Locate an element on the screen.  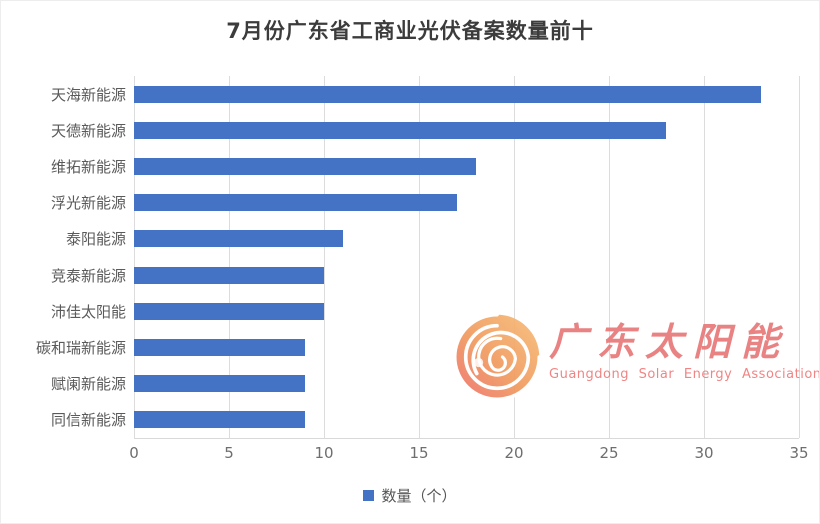
category-label: 维拓新能源 is located at coordinates (88, 166).